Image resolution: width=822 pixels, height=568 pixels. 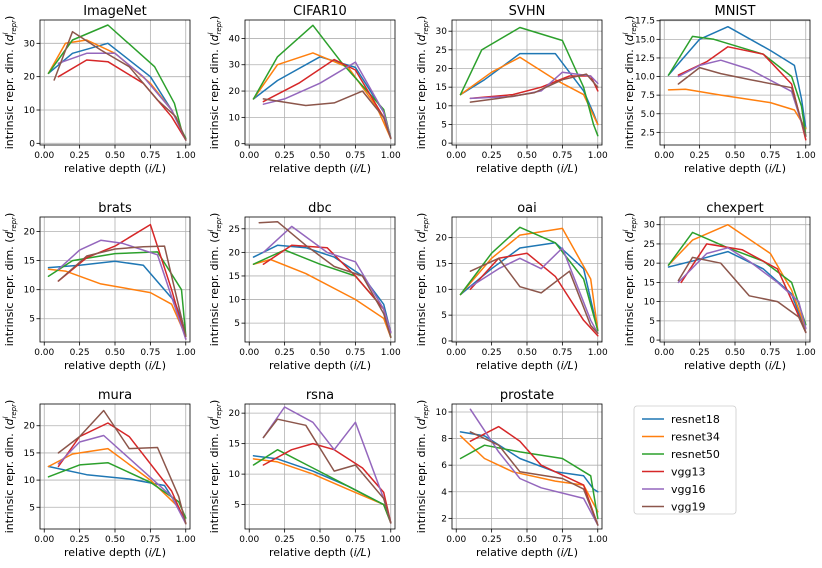 I want to click on y-tick-label: 2, so click(x=444, y=519).